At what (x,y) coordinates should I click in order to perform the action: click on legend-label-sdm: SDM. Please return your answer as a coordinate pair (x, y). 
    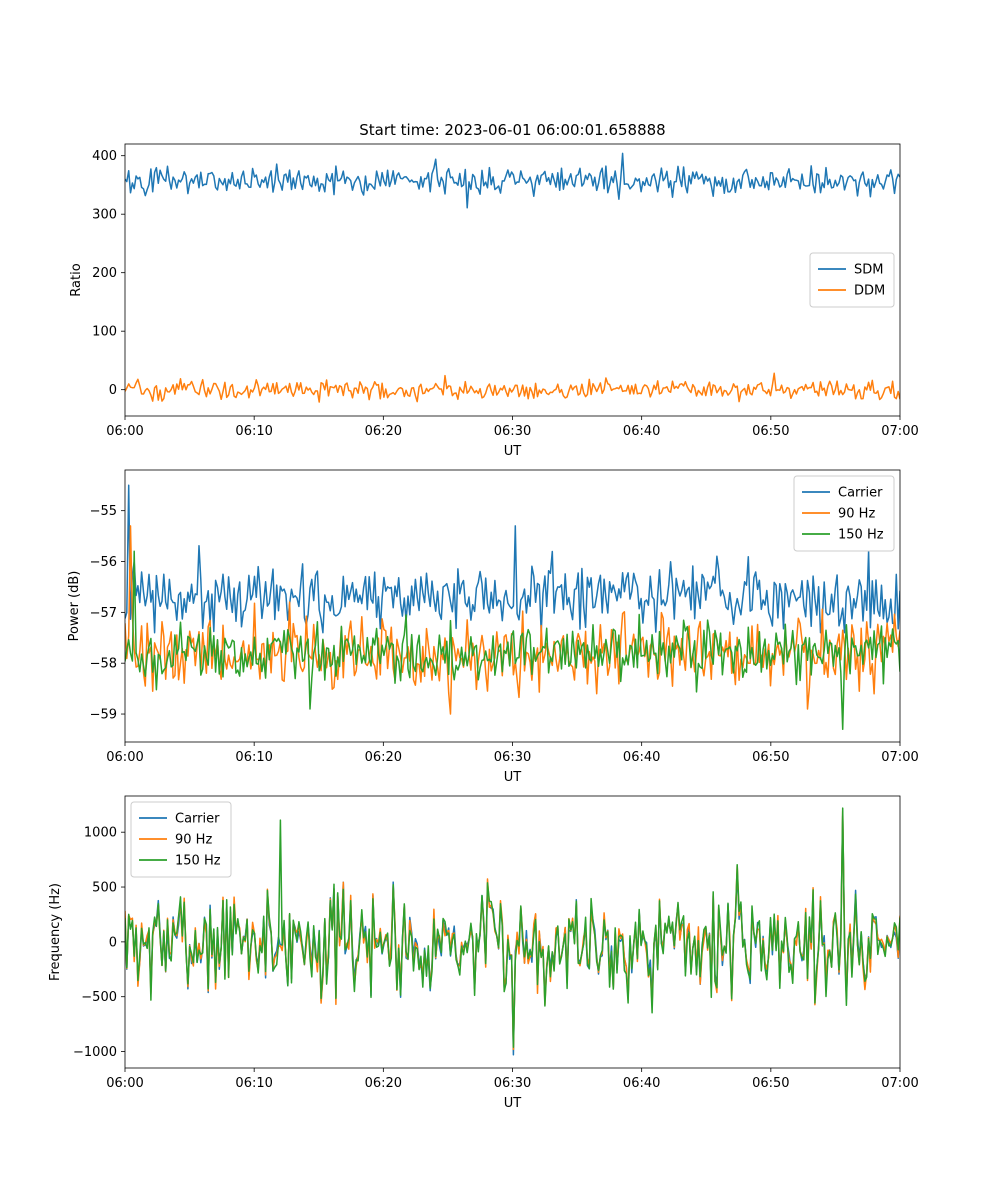
    Looking at the image, I should click on (868, 270).